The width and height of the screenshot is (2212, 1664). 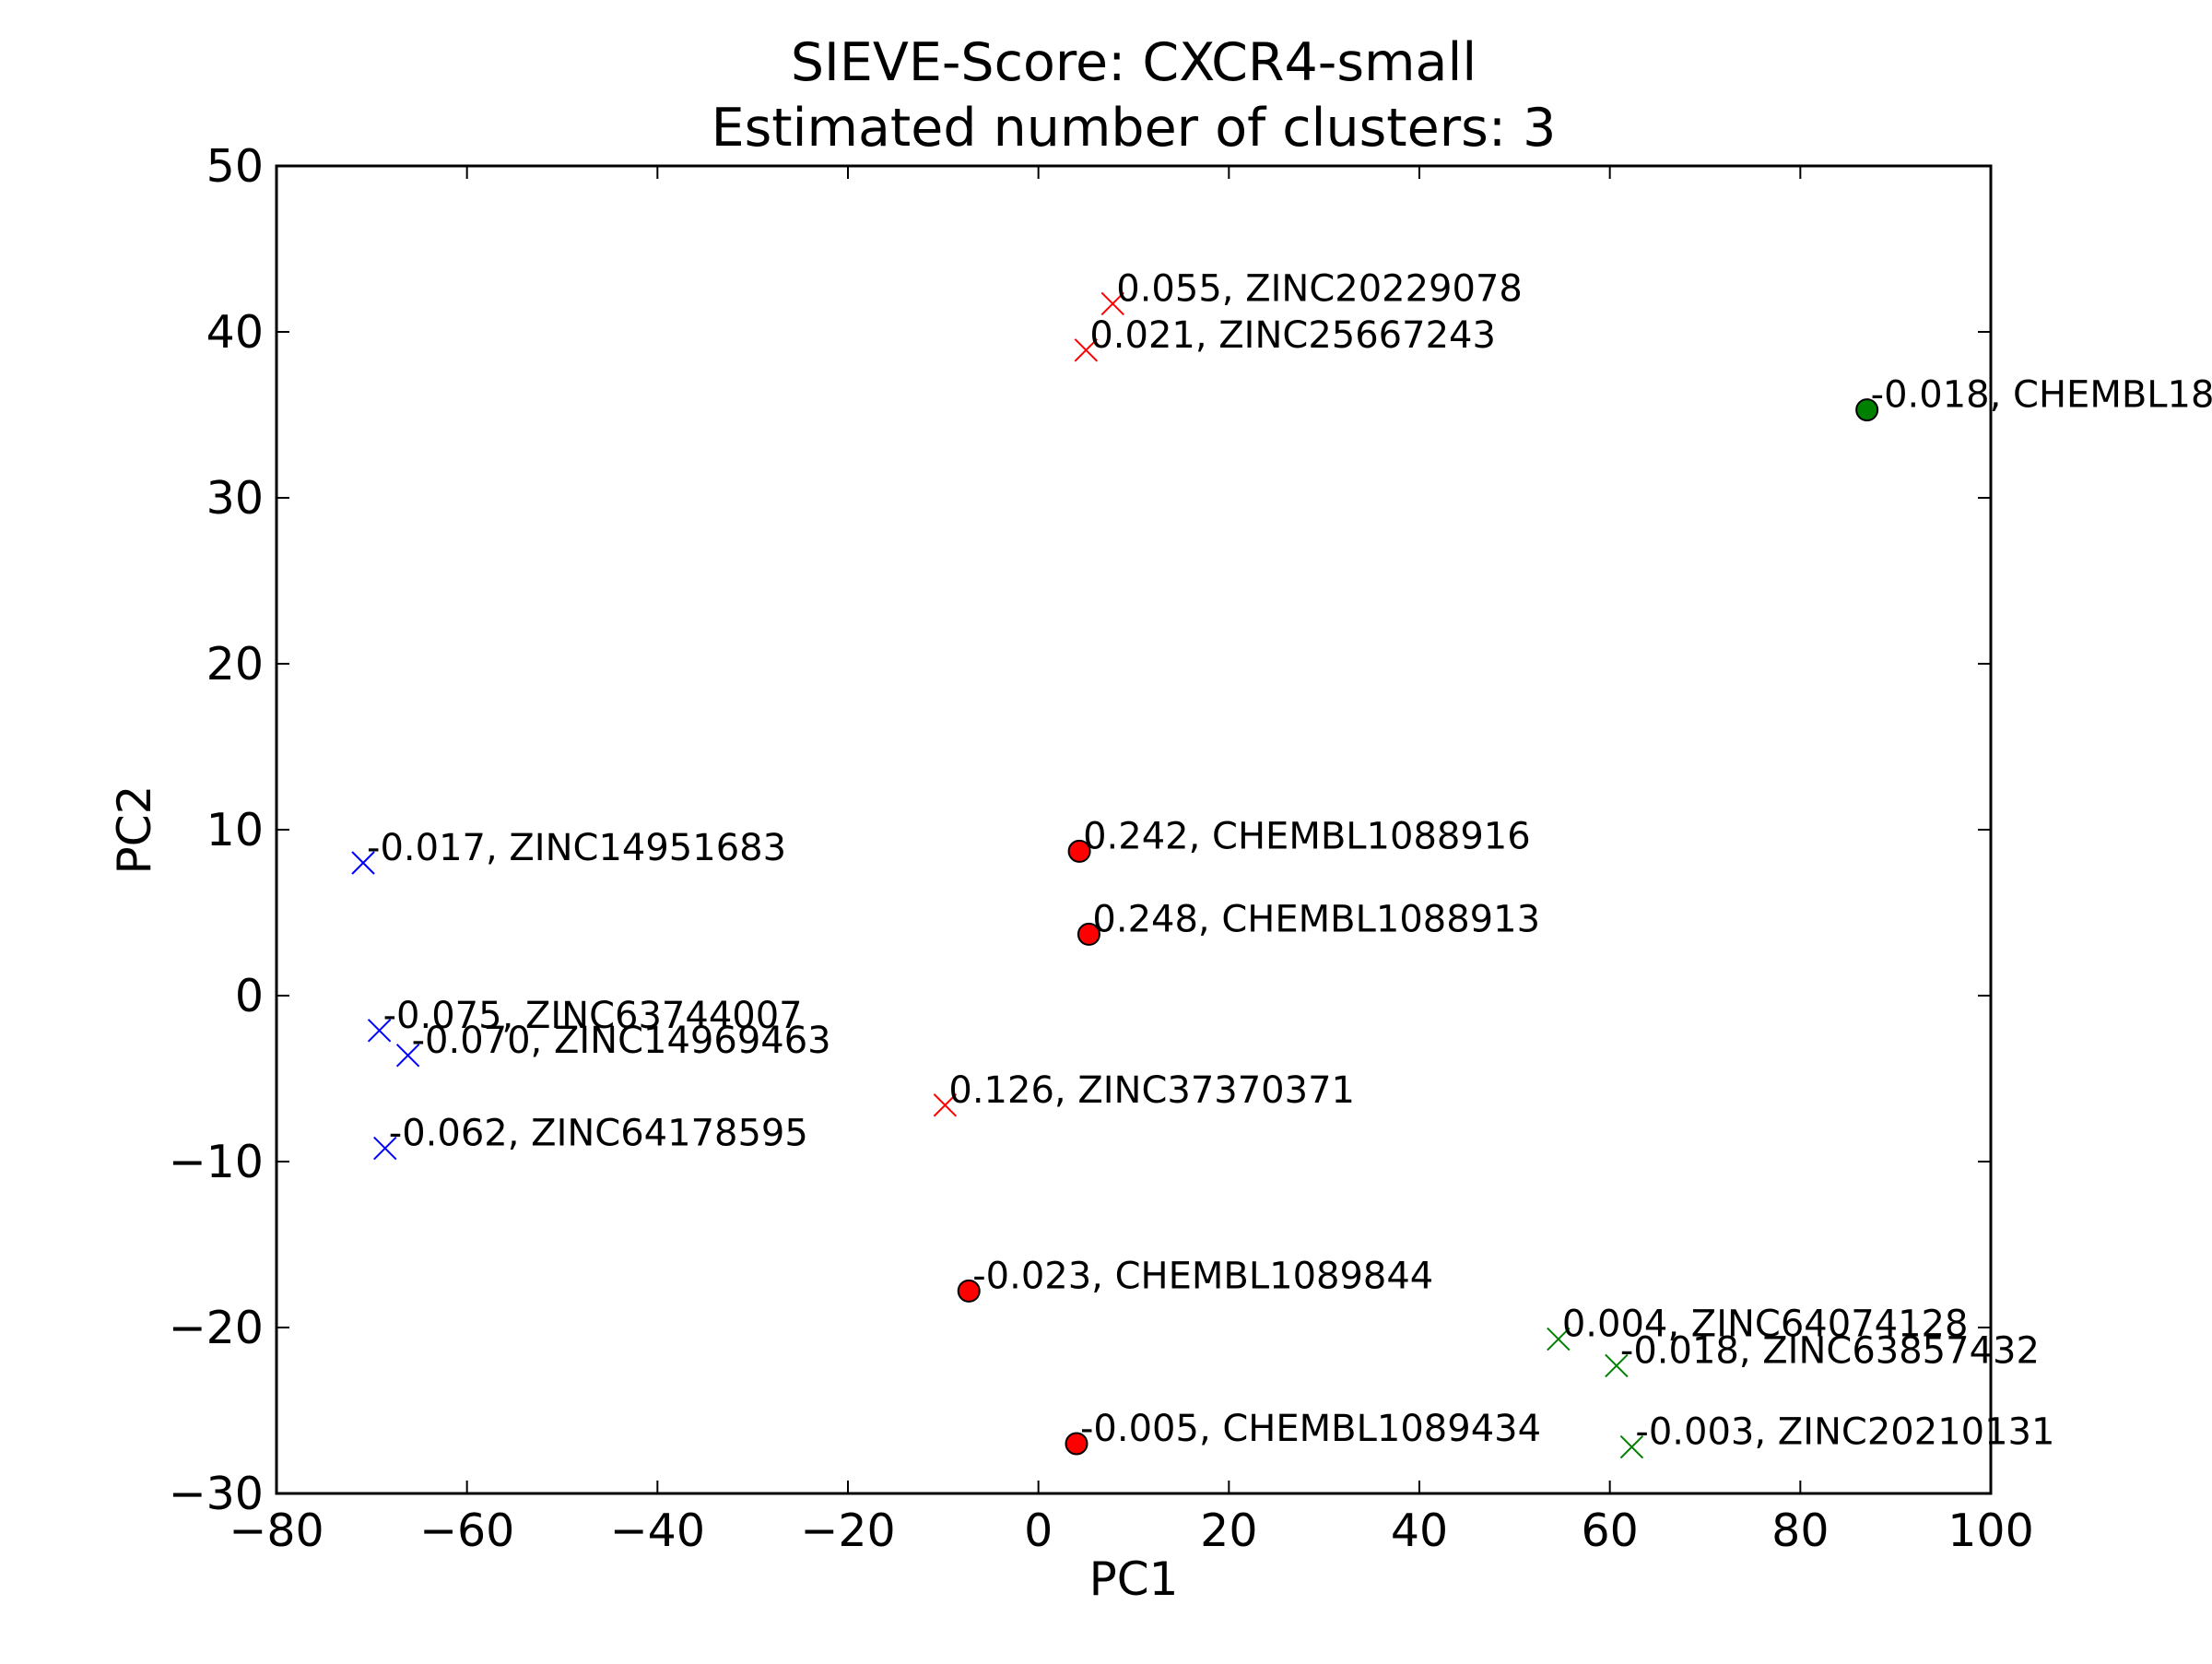 What do you see at coordinates (1319, 288) in the screenshot?
I see `point-label: 0.055, ZINC20229078` at bounding box center [1319, 288].